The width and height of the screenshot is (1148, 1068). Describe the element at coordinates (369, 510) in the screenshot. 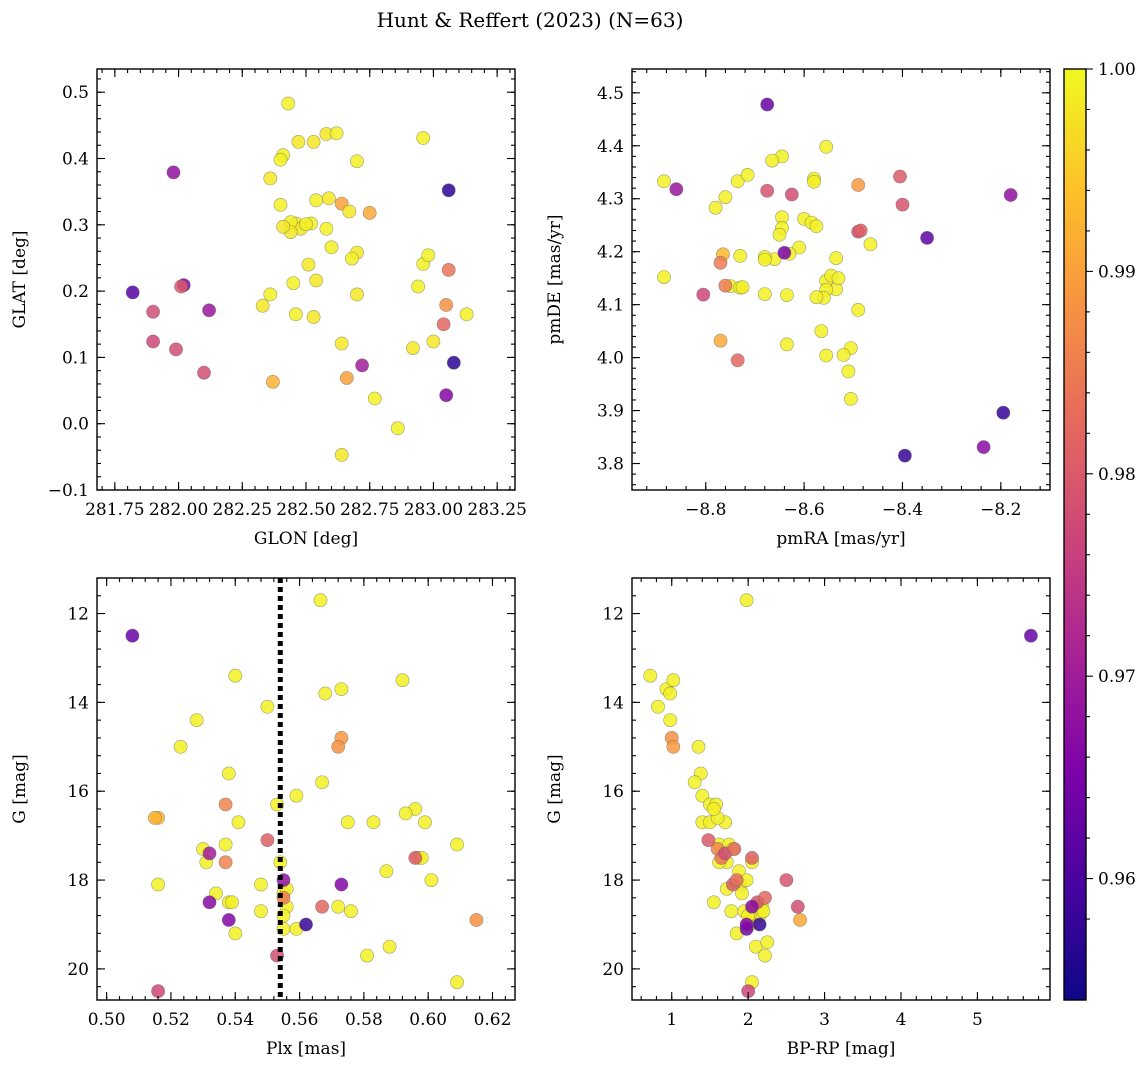

I see `x-tick-label: 282.75` at that location.